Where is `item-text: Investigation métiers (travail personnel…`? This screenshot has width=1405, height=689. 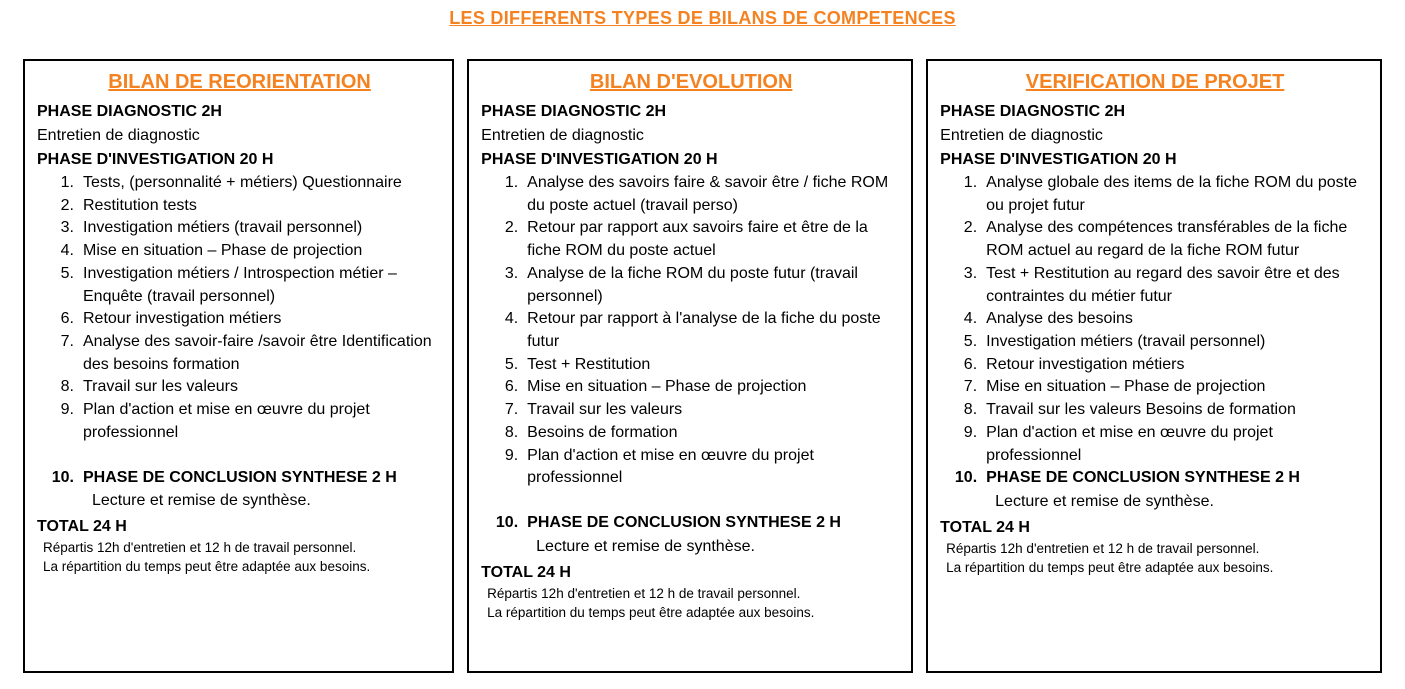 item-text: Investigation métiers (travail personnel… is located at coordinates (223, 228).